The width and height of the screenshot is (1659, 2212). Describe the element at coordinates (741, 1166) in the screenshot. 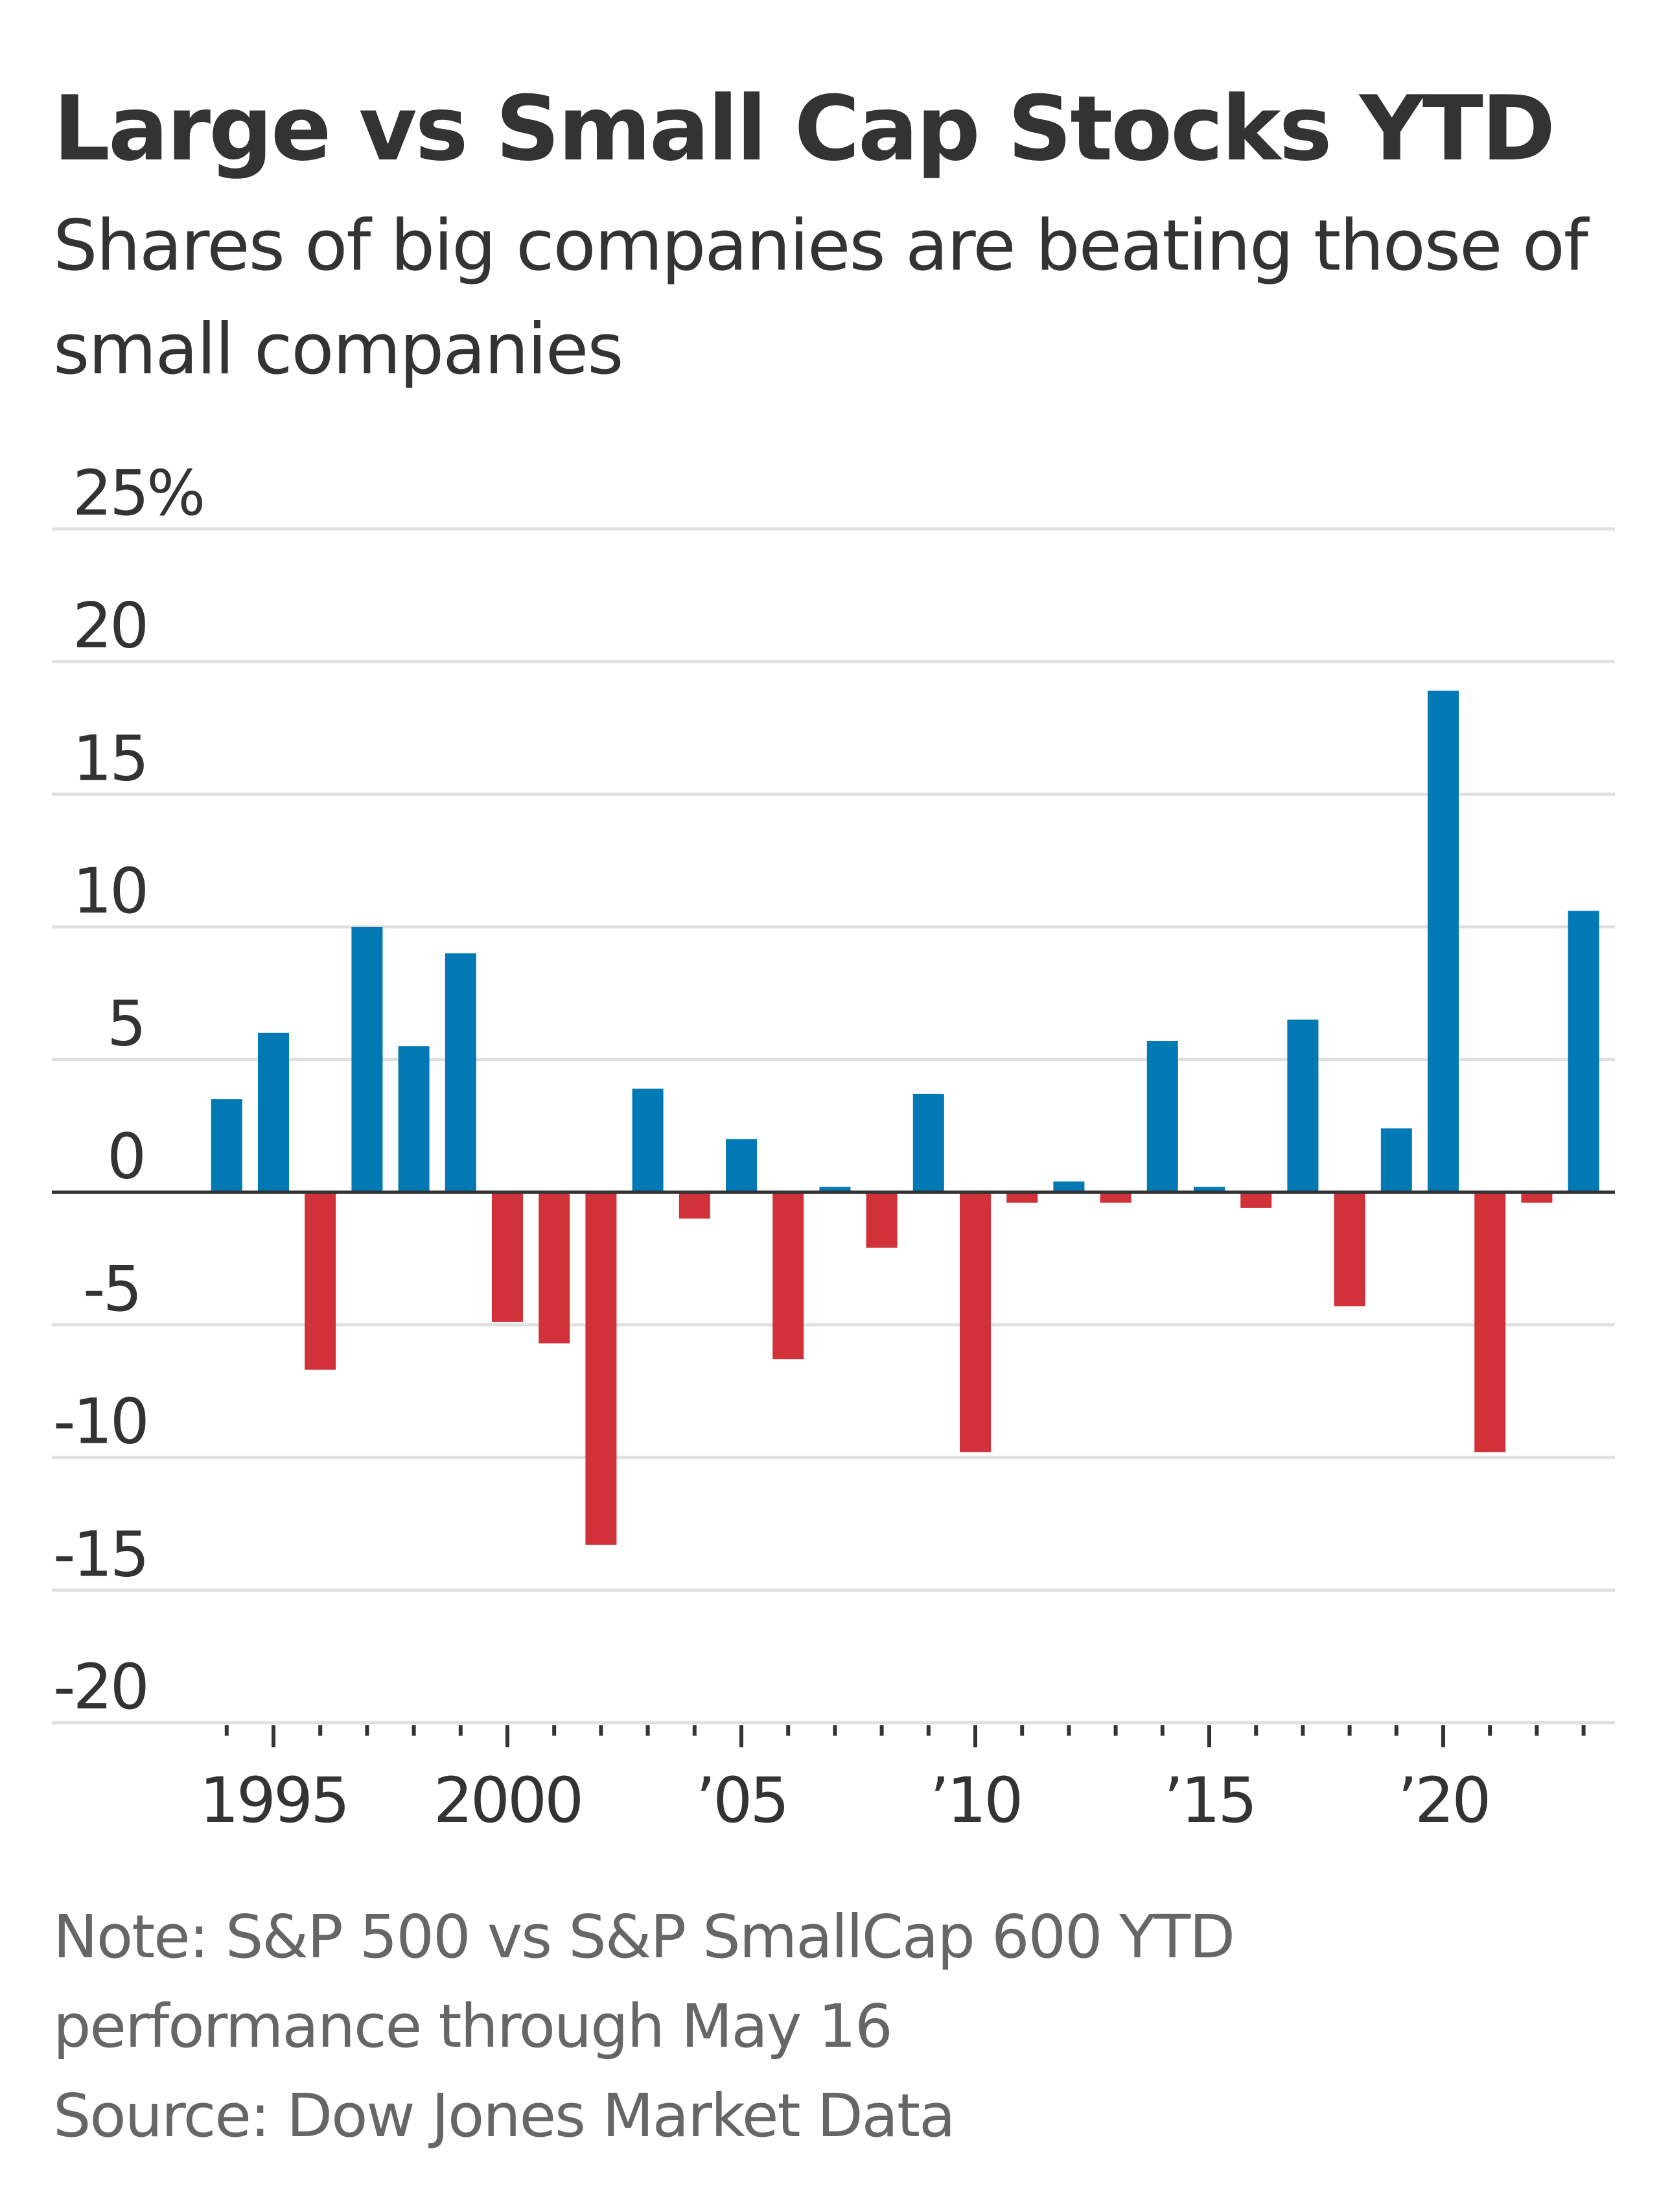

I see `bar-2005` at that location.